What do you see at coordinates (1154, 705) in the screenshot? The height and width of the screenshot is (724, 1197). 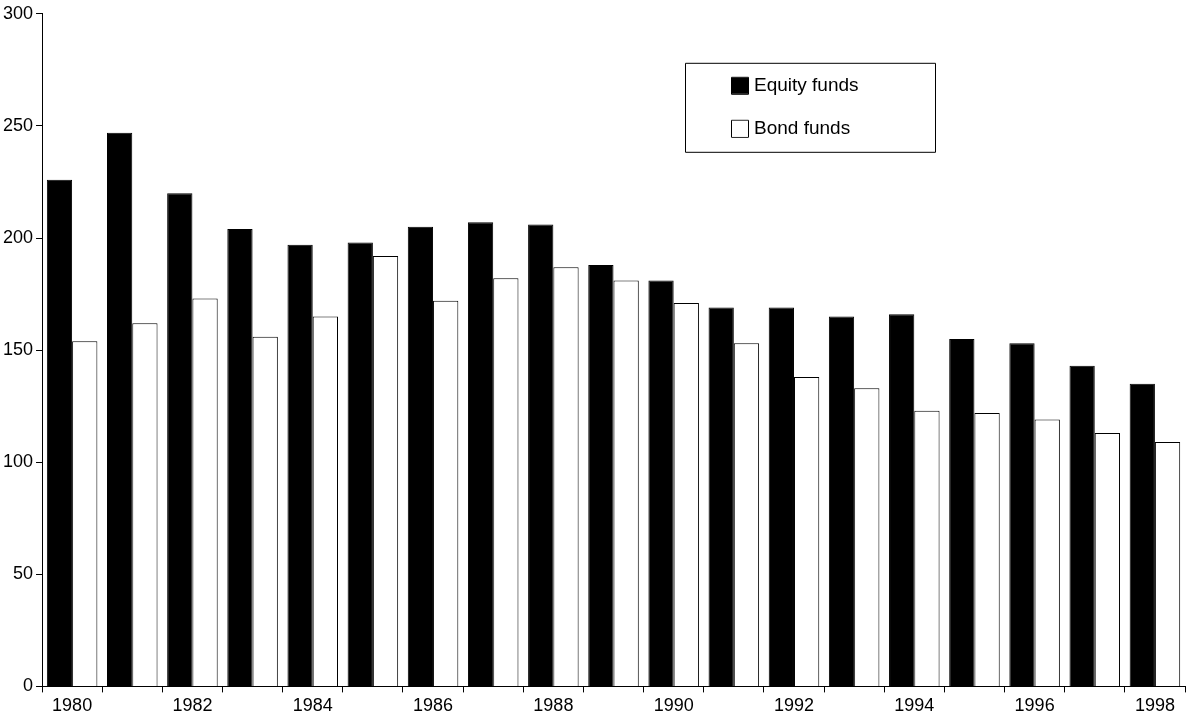 I see `x-tick-label: 1998` at bounding box center [1154, 705].